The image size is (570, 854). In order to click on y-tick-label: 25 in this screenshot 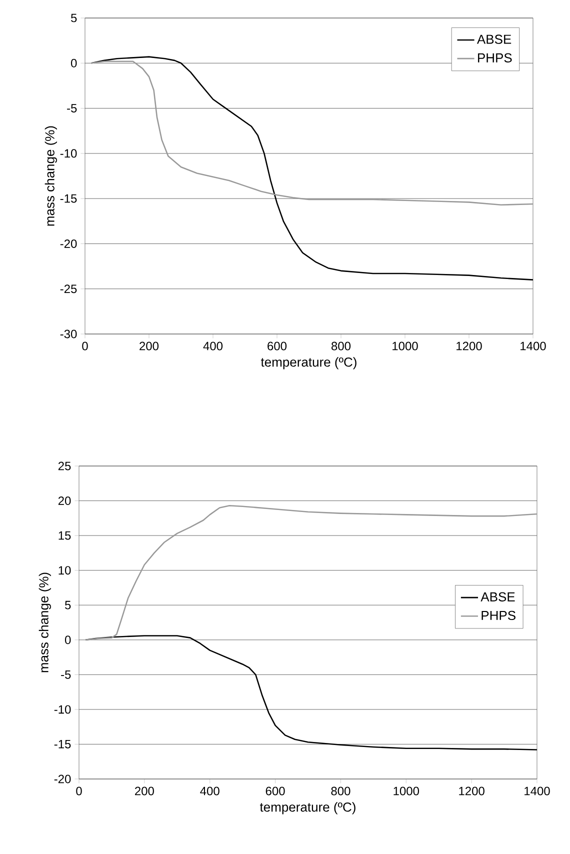, I will do `click(64, 466)`.